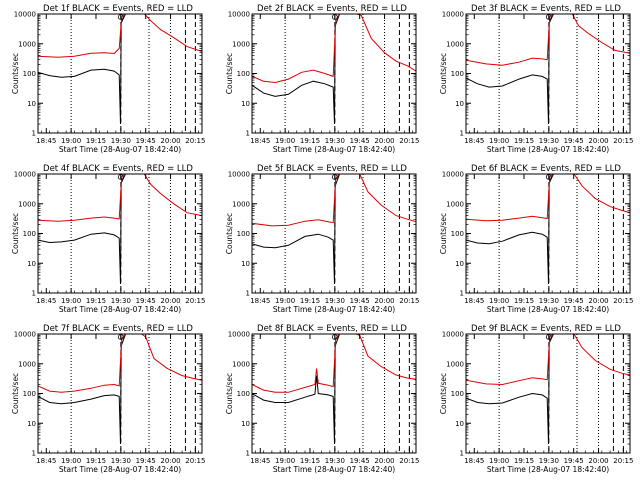 Image resolution: width=640 pixels, height=480 pixels. I want to click on panel-title: Det 2f BLACK = Events, RED = LLD, so click(332, 9).